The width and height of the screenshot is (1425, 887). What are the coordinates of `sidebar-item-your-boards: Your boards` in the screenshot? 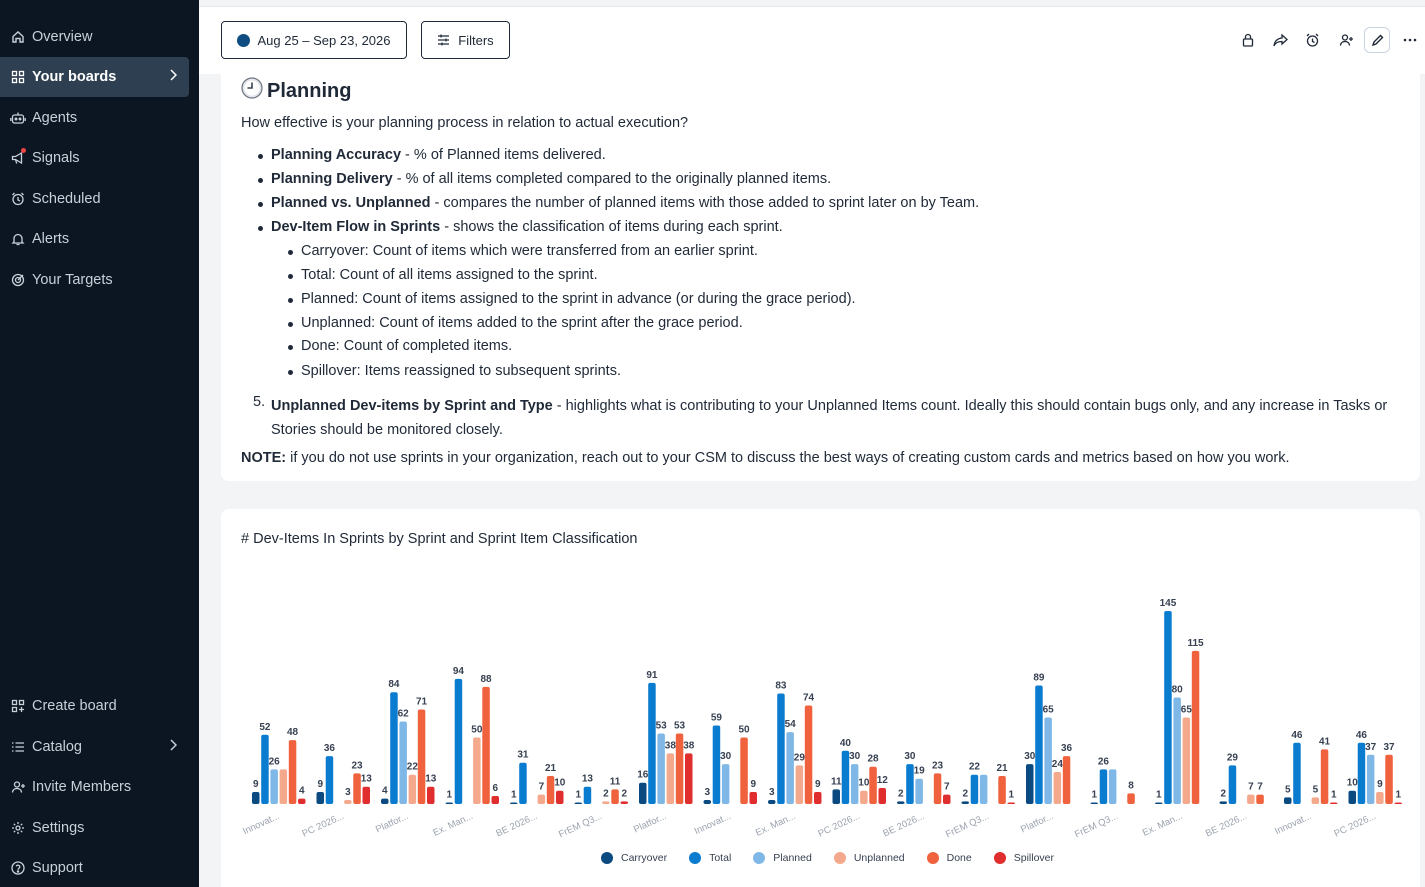 It's located at (94, 77).